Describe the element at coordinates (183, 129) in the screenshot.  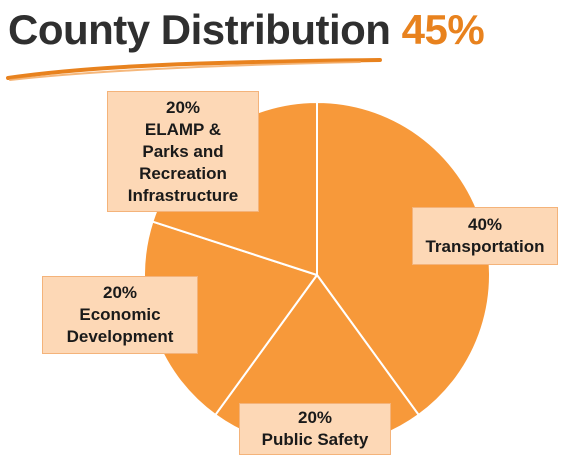
I see `slice-label-name-line: ELAMP &` at that location.